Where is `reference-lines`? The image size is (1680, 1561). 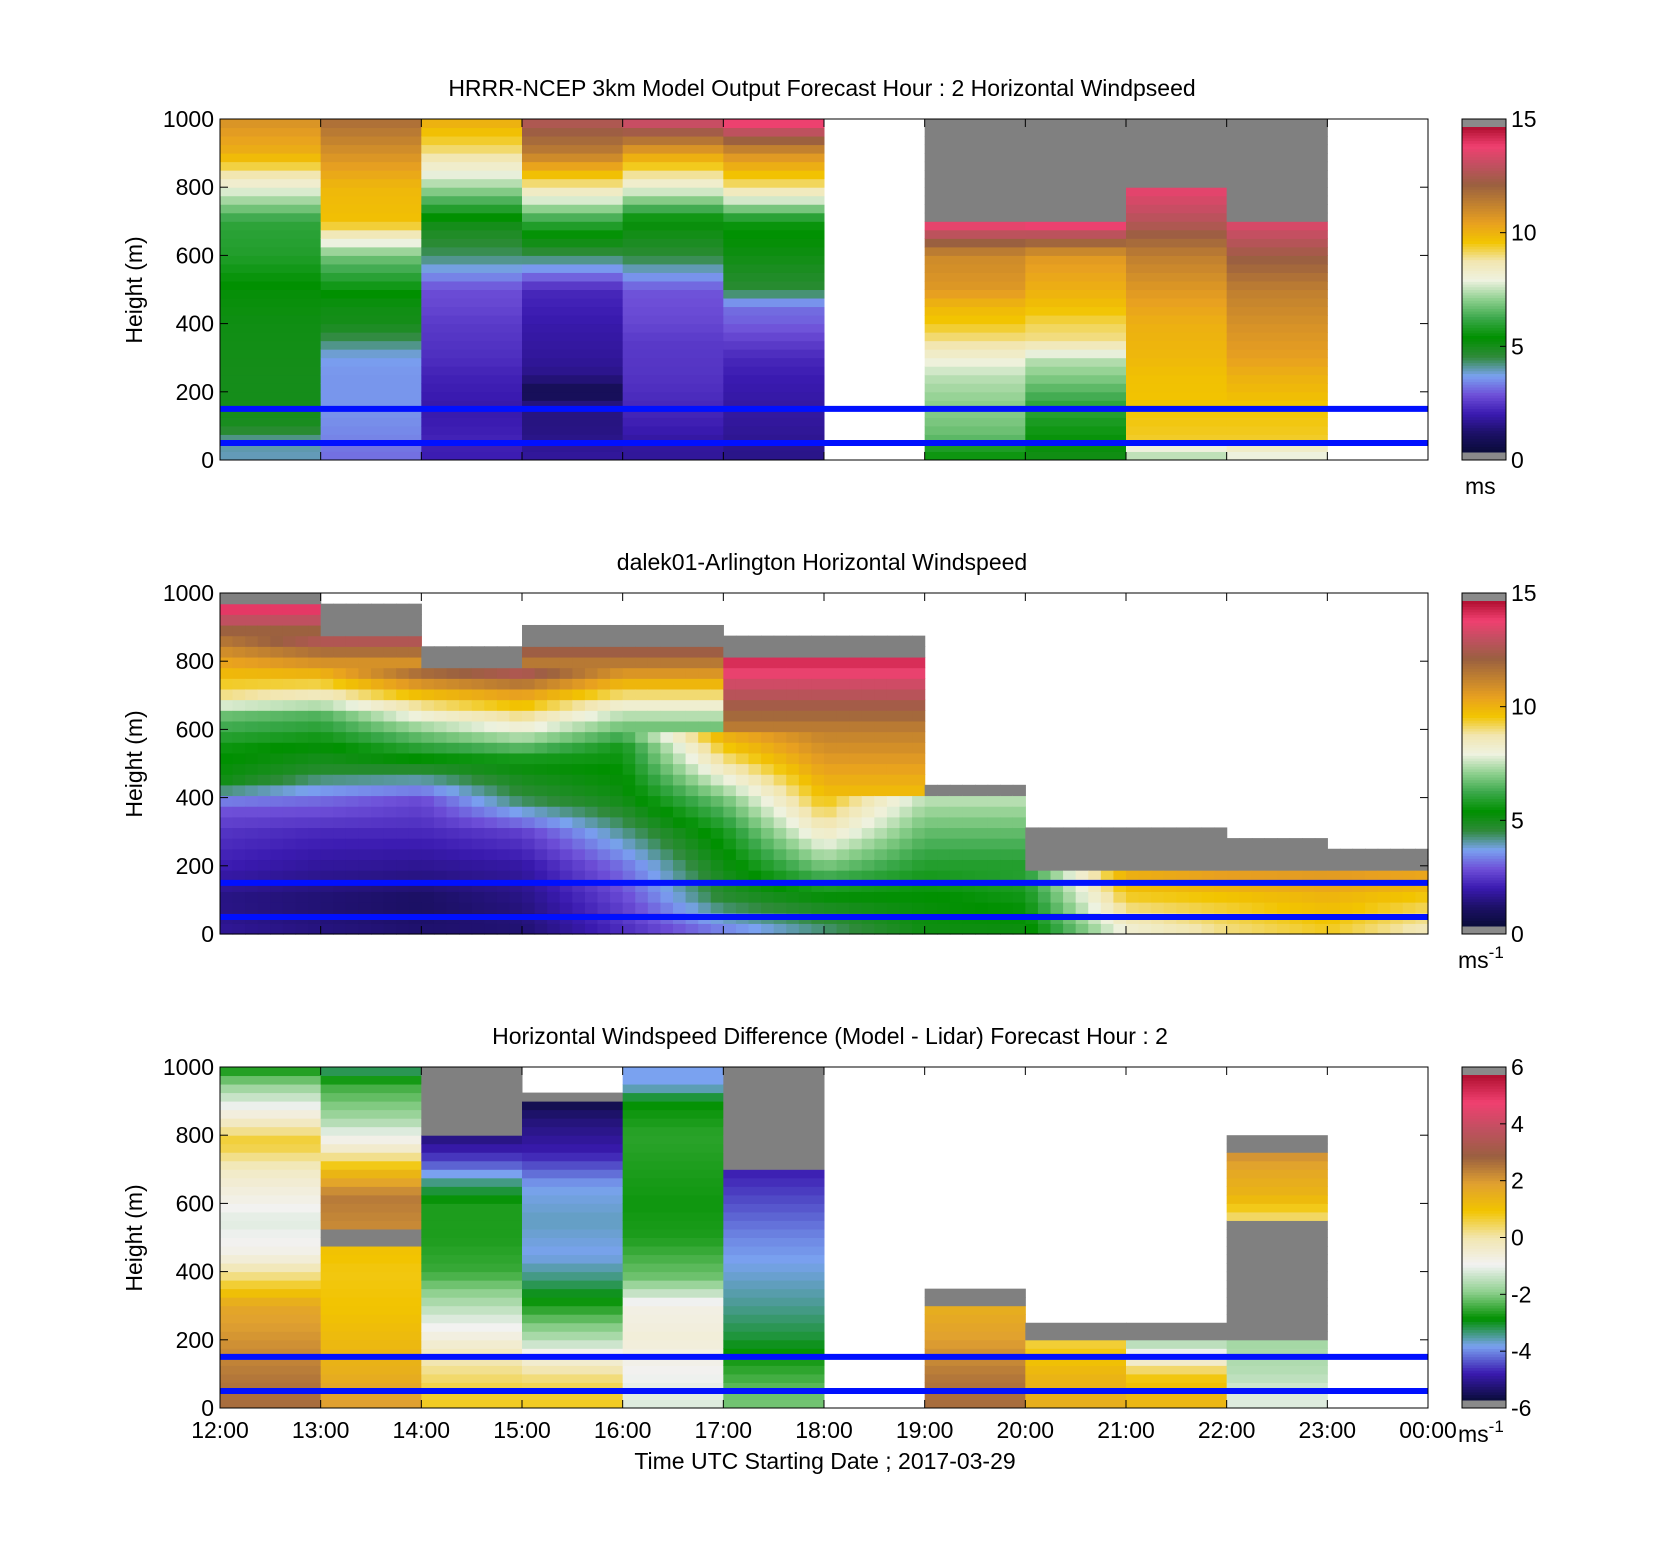
reference-lines is located at coordinates (824, 425).